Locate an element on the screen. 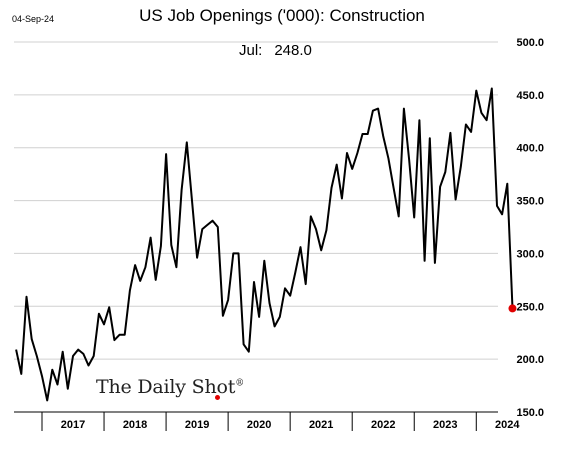 The width and height of the screenshot is (564, 474). x-tick-label: 2023 is located at coordinates (445, 425).